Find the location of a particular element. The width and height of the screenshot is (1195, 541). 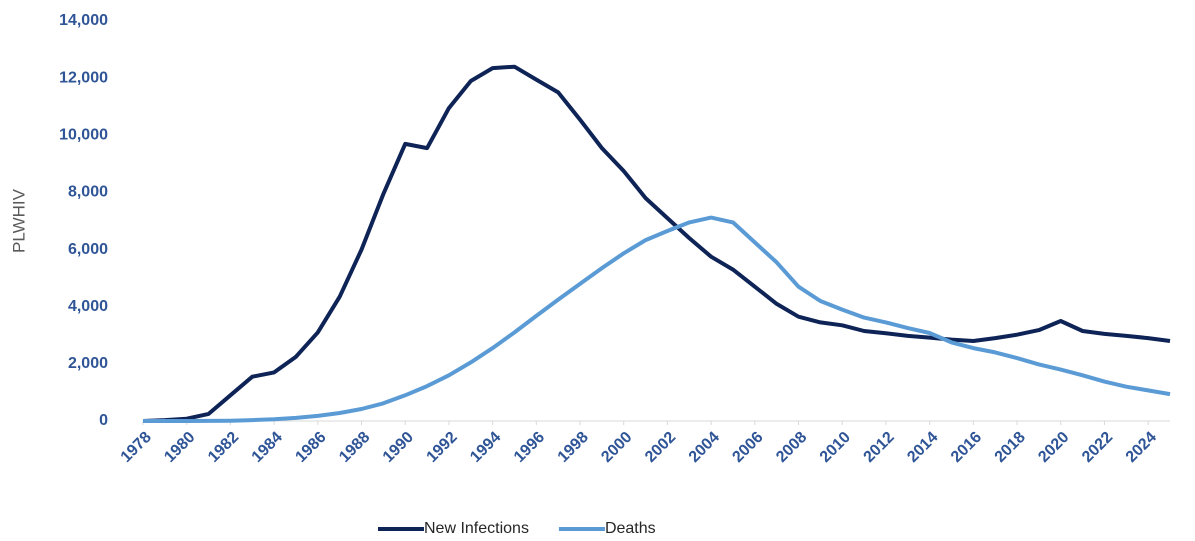

x-tick-label: 2020 is located at coordinates (1053, 447).